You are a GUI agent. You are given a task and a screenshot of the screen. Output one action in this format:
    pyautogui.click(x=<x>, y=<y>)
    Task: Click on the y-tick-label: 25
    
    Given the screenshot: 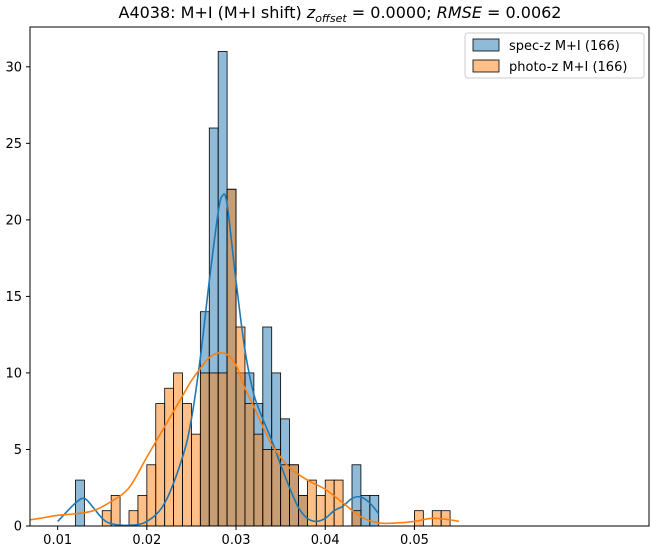 What is the action you would take?
    pyautogui.click(x=13, y=144)
    